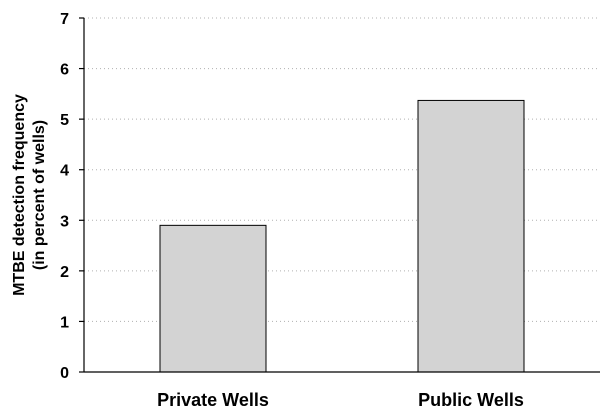 The image size is (602, 415). Describe the element at coordinates (64, 221) in the screenshot. I see `y-tick-label-3: 3` at that location.